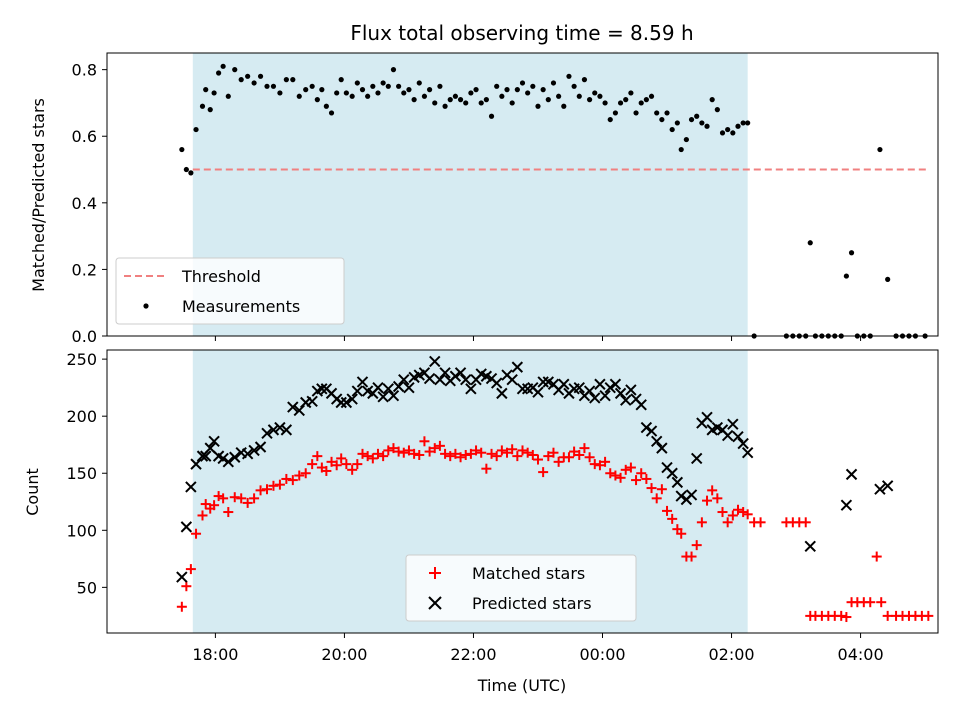 Image resolution: width=960 pixels, height=720 pixels. I want to click on predicted-legend-marker, so click(435, 603).